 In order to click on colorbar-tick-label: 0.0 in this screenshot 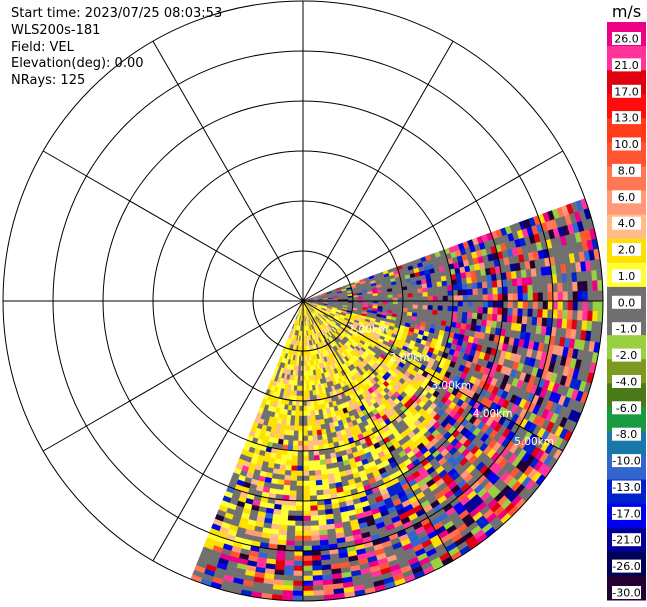, I will do `click(627, 302)`.